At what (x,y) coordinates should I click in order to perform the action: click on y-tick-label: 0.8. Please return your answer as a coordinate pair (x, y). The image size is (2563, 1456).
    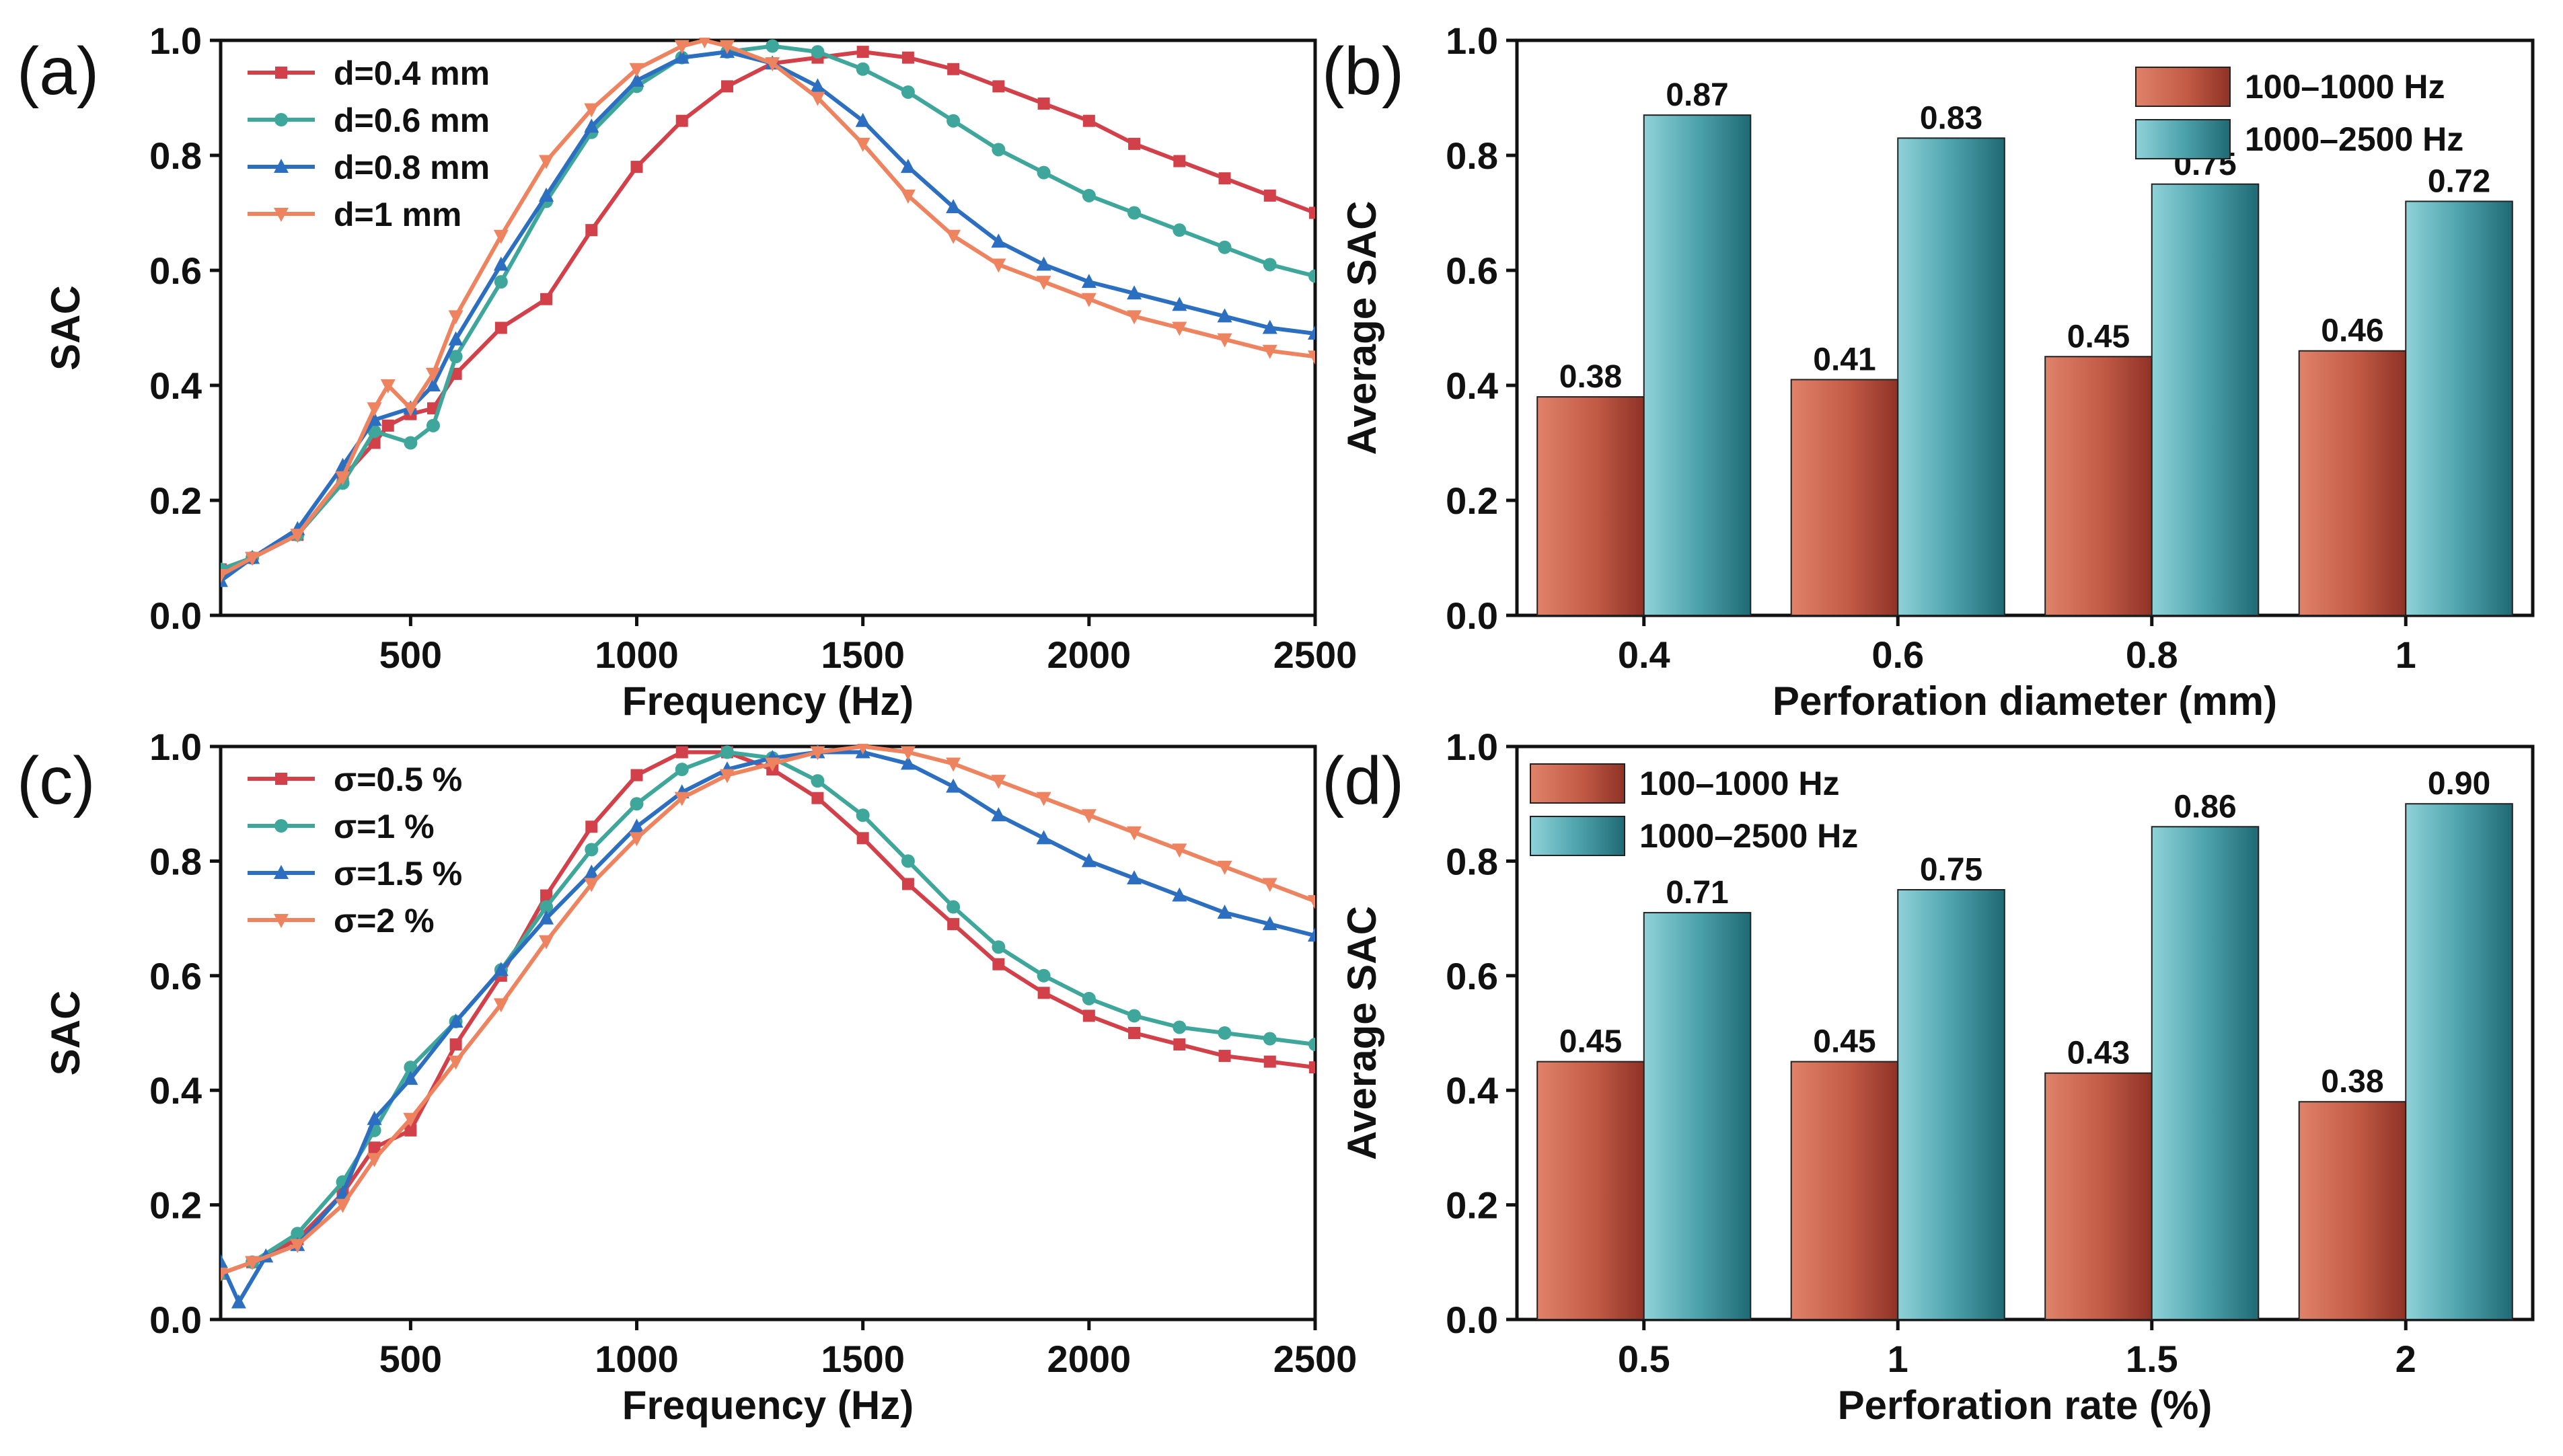
    Looking at the image, I should click on (175, 861).